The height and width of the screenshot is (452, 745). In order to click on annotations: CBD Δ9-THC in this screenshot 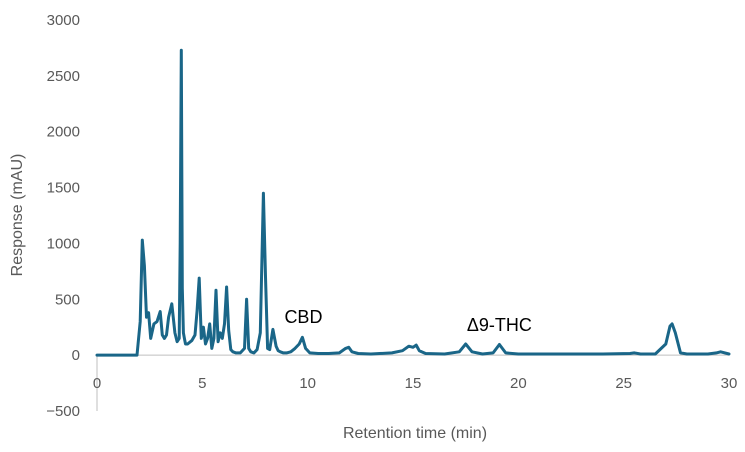, I will do `click(407, 321)`.